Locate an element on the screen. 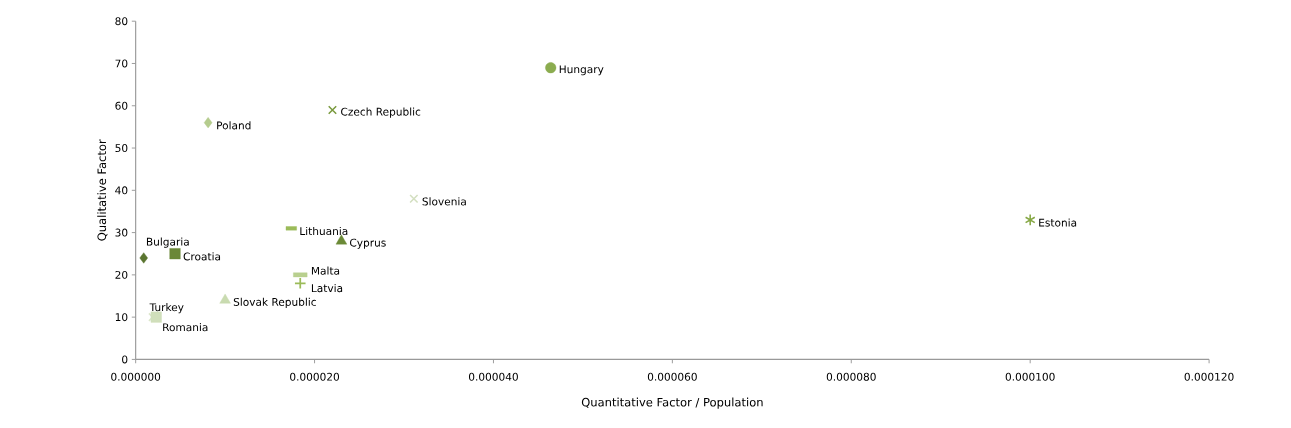 Image resolution: width=1291 pixels, height=428 pixels. series-label: Romania is located at coordinates (185, 327).